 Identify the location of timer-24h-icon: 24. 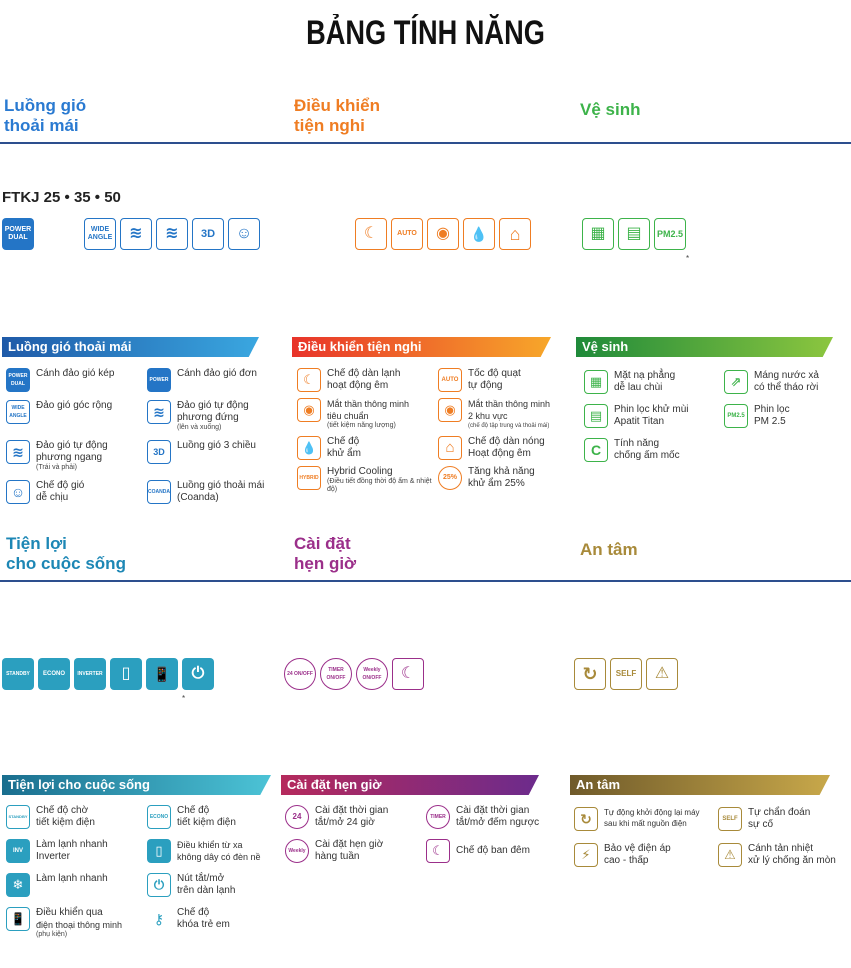
(297, 817).